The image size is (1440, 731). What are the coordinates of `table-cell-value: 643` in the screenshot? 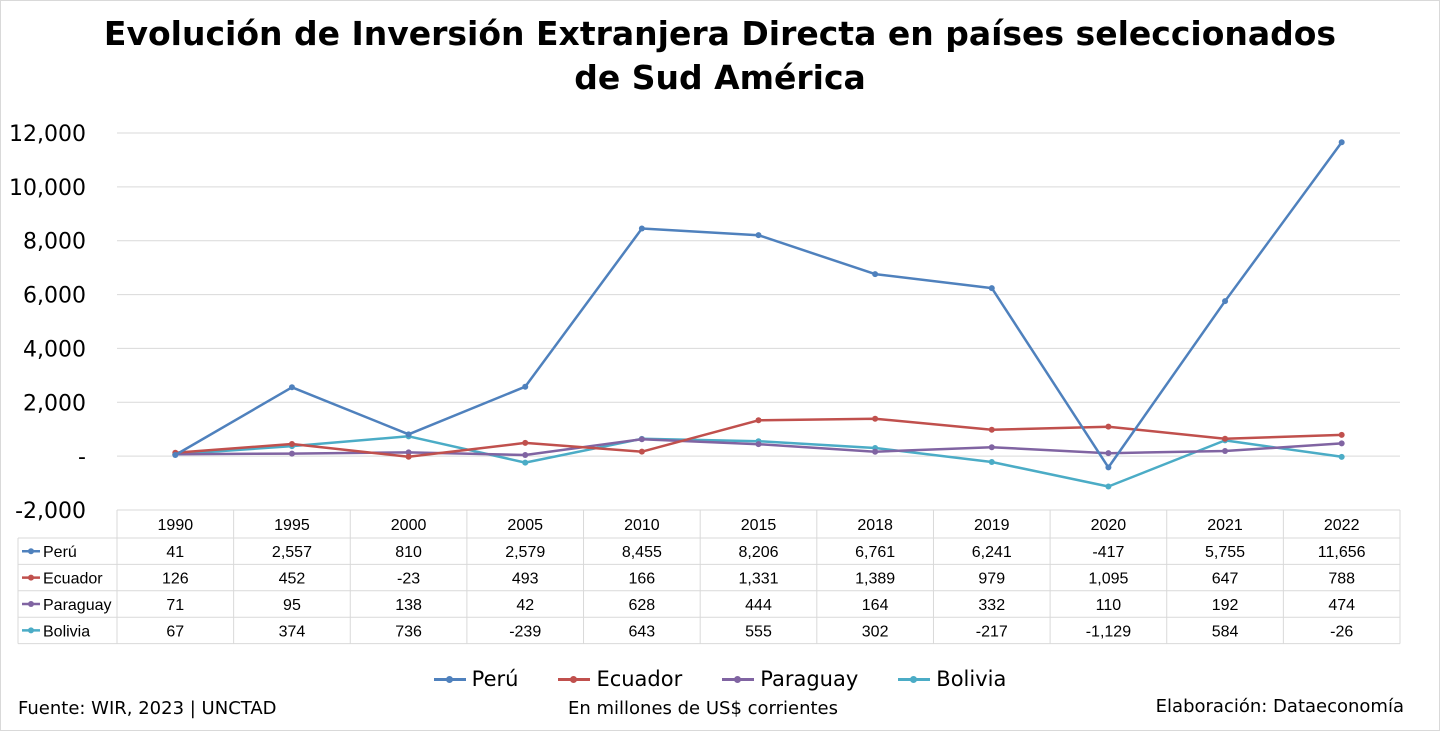 It's located at (642, 631).